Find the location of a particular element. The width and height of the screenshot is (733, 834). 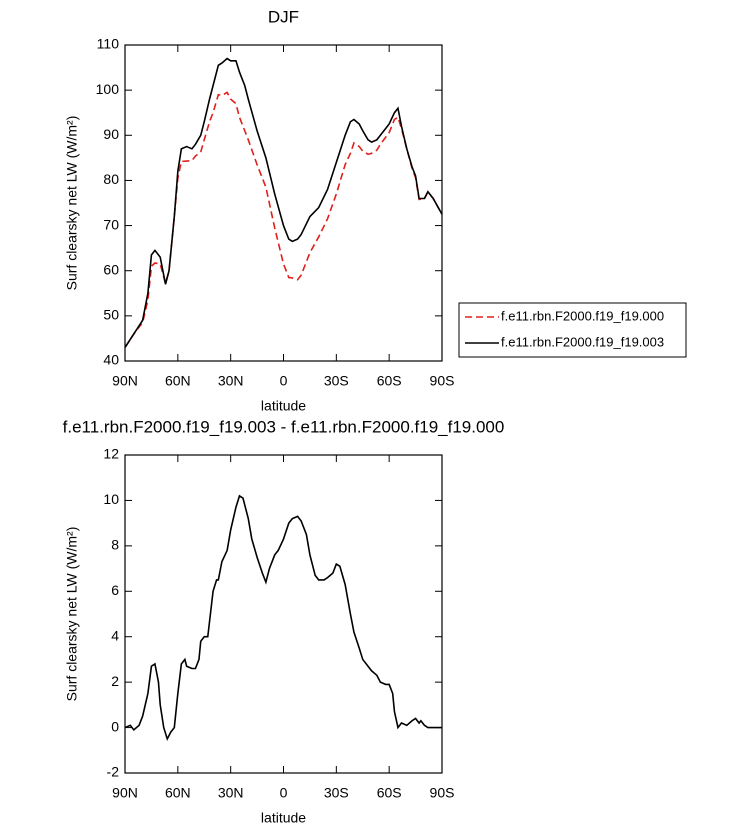

y-tick-label: 2 is located at coordinates (115, 681).